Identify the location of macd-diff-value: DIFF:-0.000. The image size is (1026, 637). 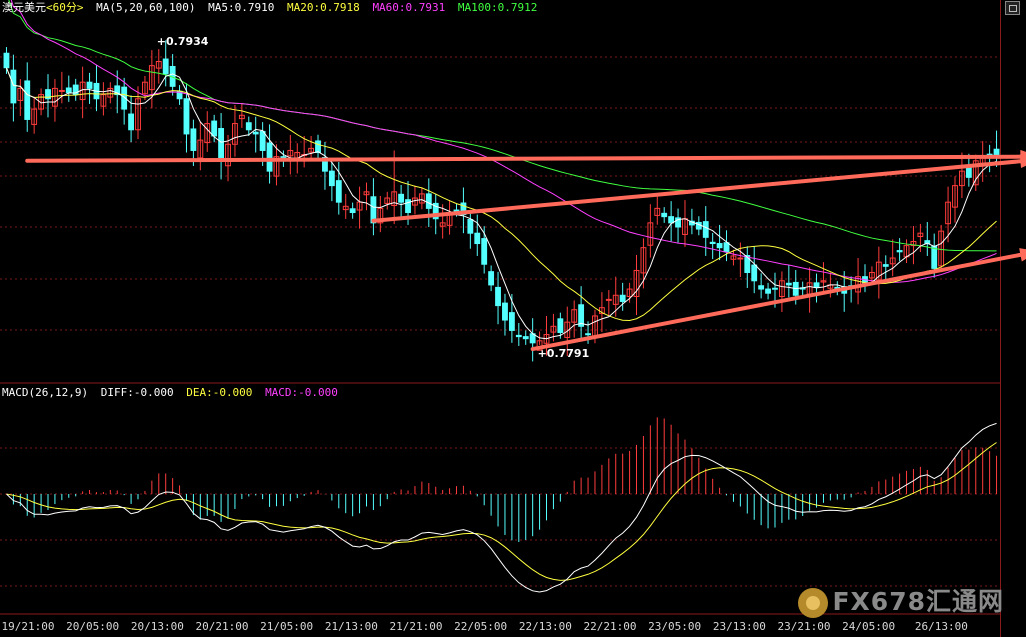
(137, 392).